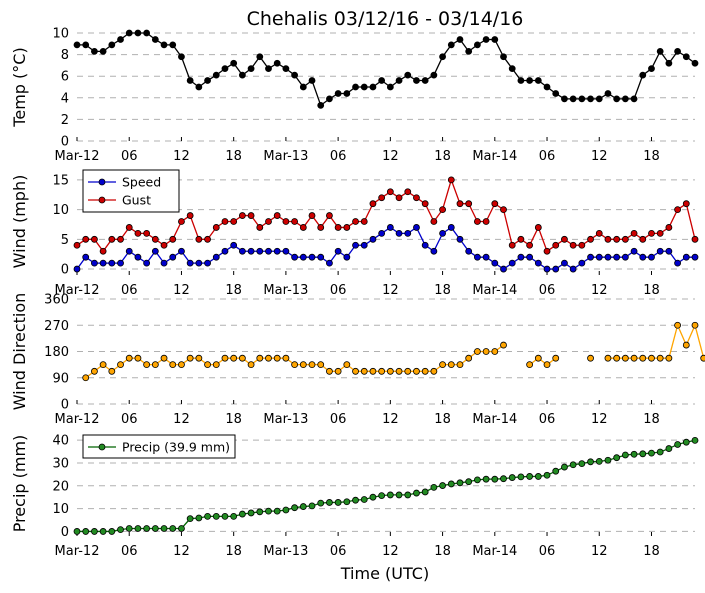 The width and height of the screenshot is (705, 593). What do you see at coordinates (181, 551) in the screenshot?
I see `x-tick-label: 12` at bounding box center [181, 551].